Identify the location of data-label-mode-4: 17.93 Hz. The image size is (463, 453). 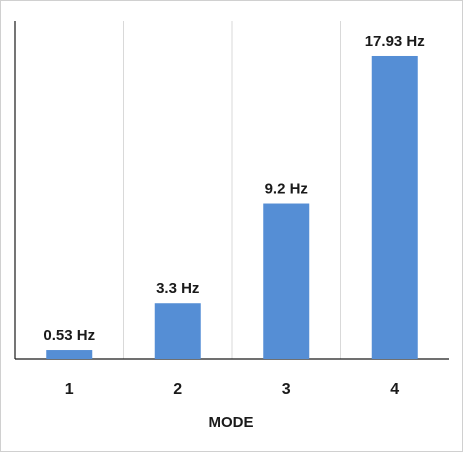
(395, 41).